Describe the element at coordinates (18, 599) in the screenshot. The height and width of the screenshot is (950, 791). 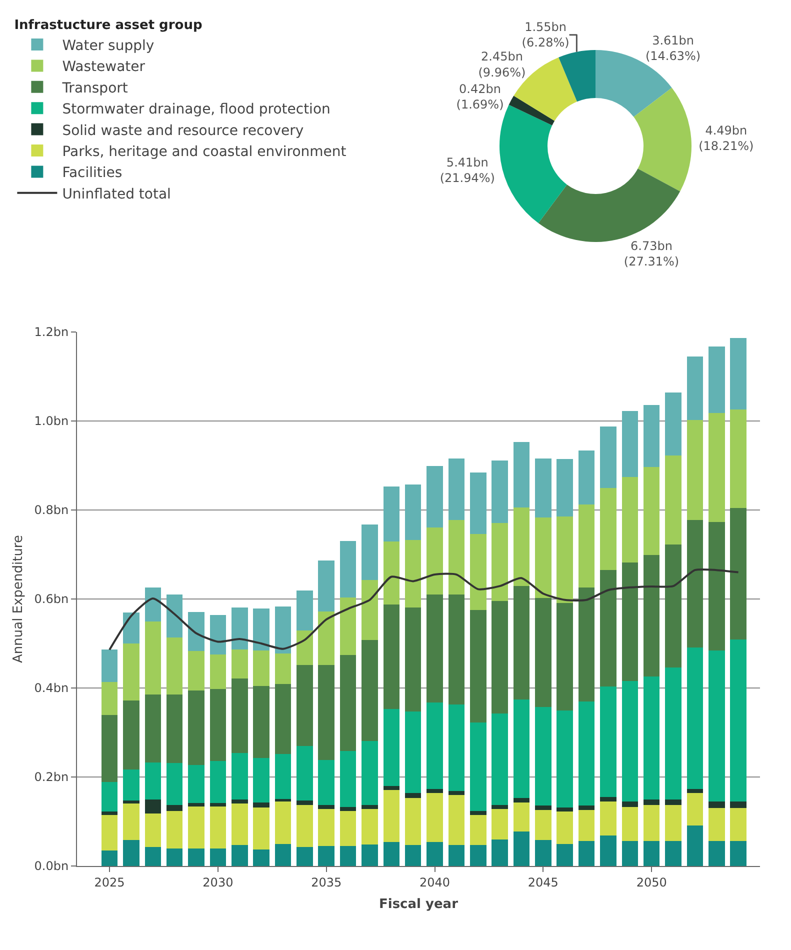
I see `y-axis-title: Annual Expenditure` at that location.